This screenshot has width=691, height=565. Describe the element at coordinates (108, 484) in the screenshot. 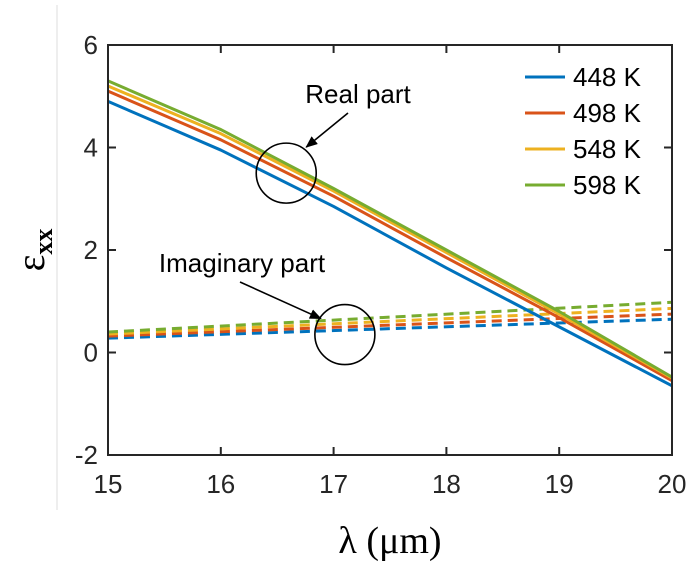

I see `x-tick-label: 15` at that location.